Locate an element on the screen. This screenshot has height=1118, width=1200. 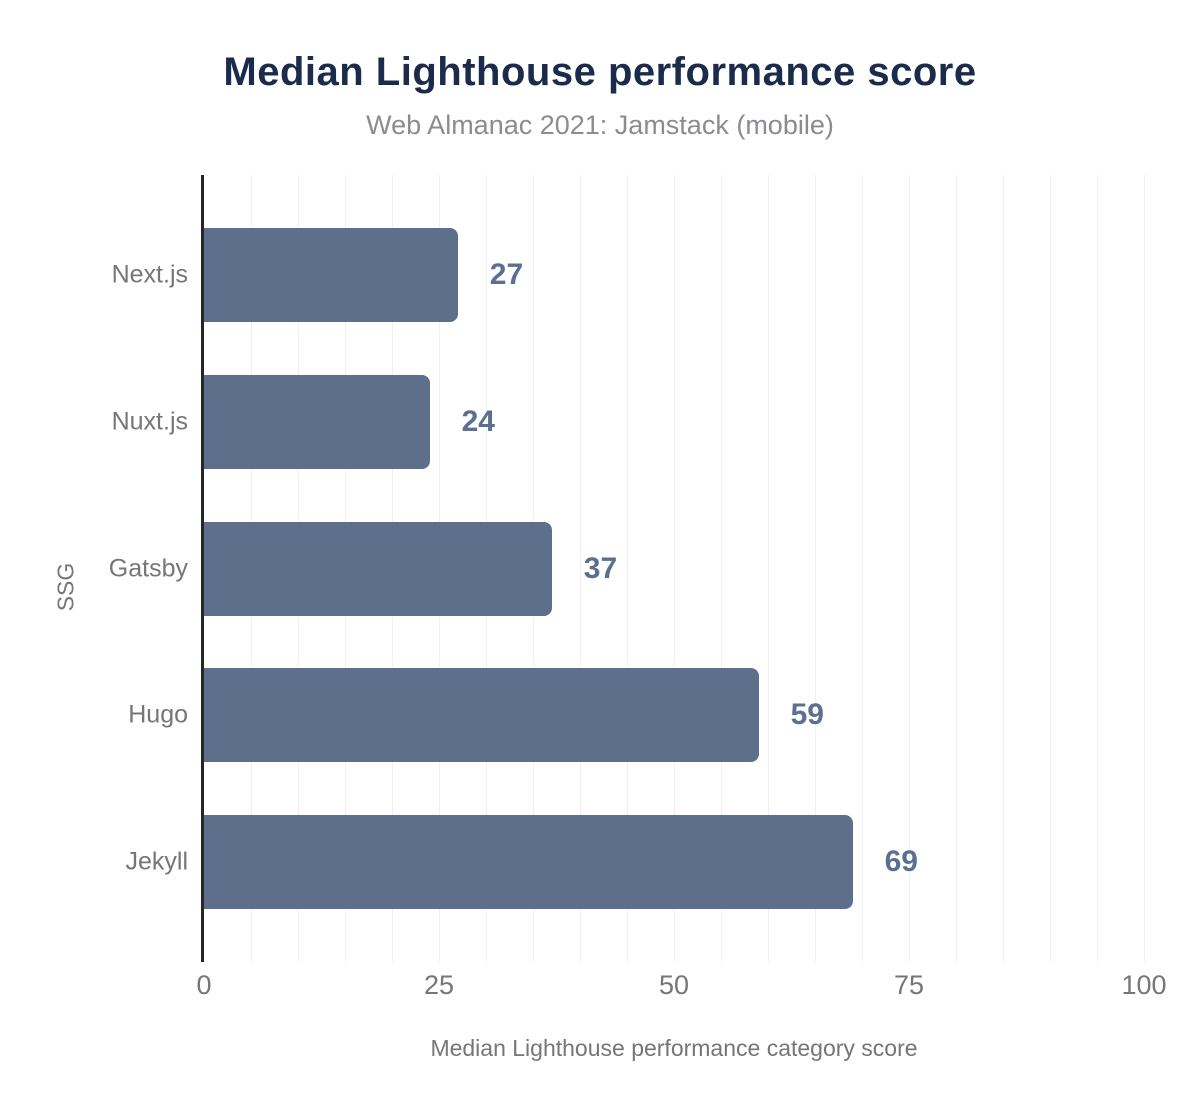
value-label: 59 is located at coordinates (807, 715).